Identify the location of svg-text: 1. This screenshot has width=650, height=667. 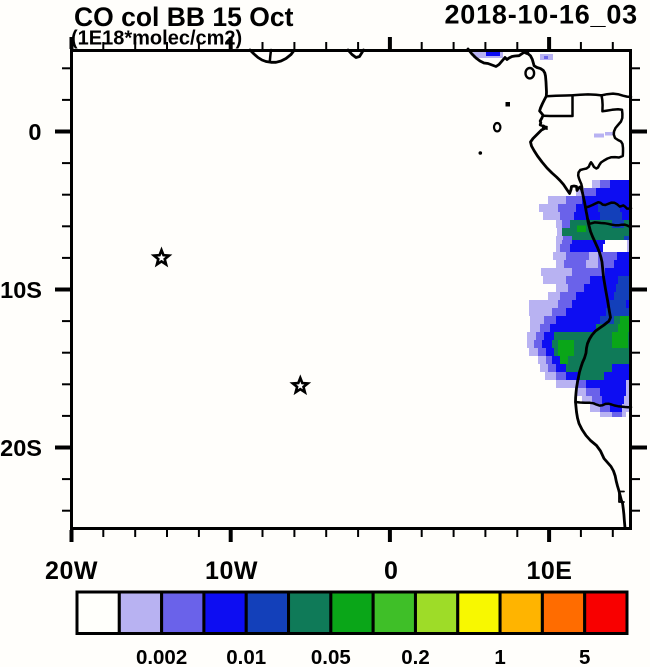
(499, 656).